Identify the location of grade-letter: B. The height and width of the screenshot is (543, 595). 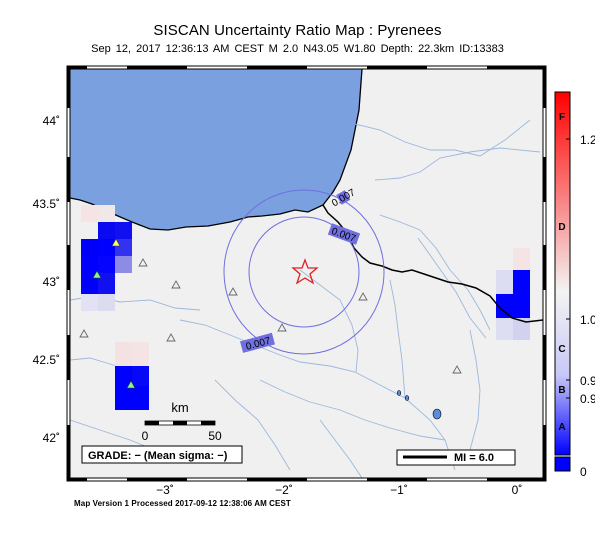
(561, 390).